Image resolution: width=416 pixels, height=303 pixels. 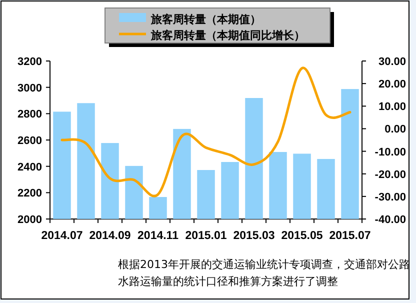 I want to click on x-tick-label: 2014.11, so click(x=159, y=236).